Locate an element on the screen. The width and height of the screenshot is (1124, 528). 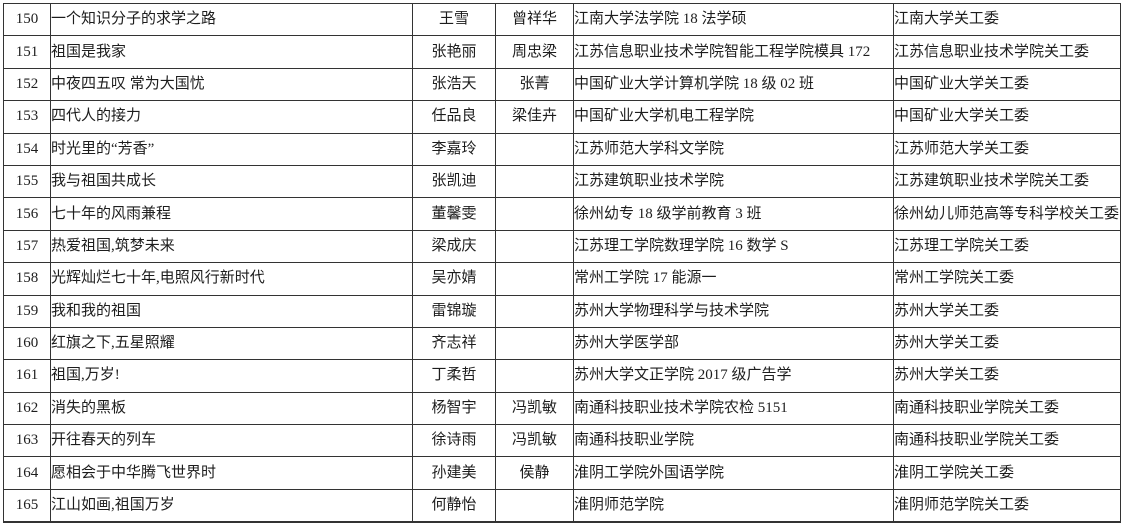
author-name-cell: 吴亦婧 is located at coordinates (454, 279).